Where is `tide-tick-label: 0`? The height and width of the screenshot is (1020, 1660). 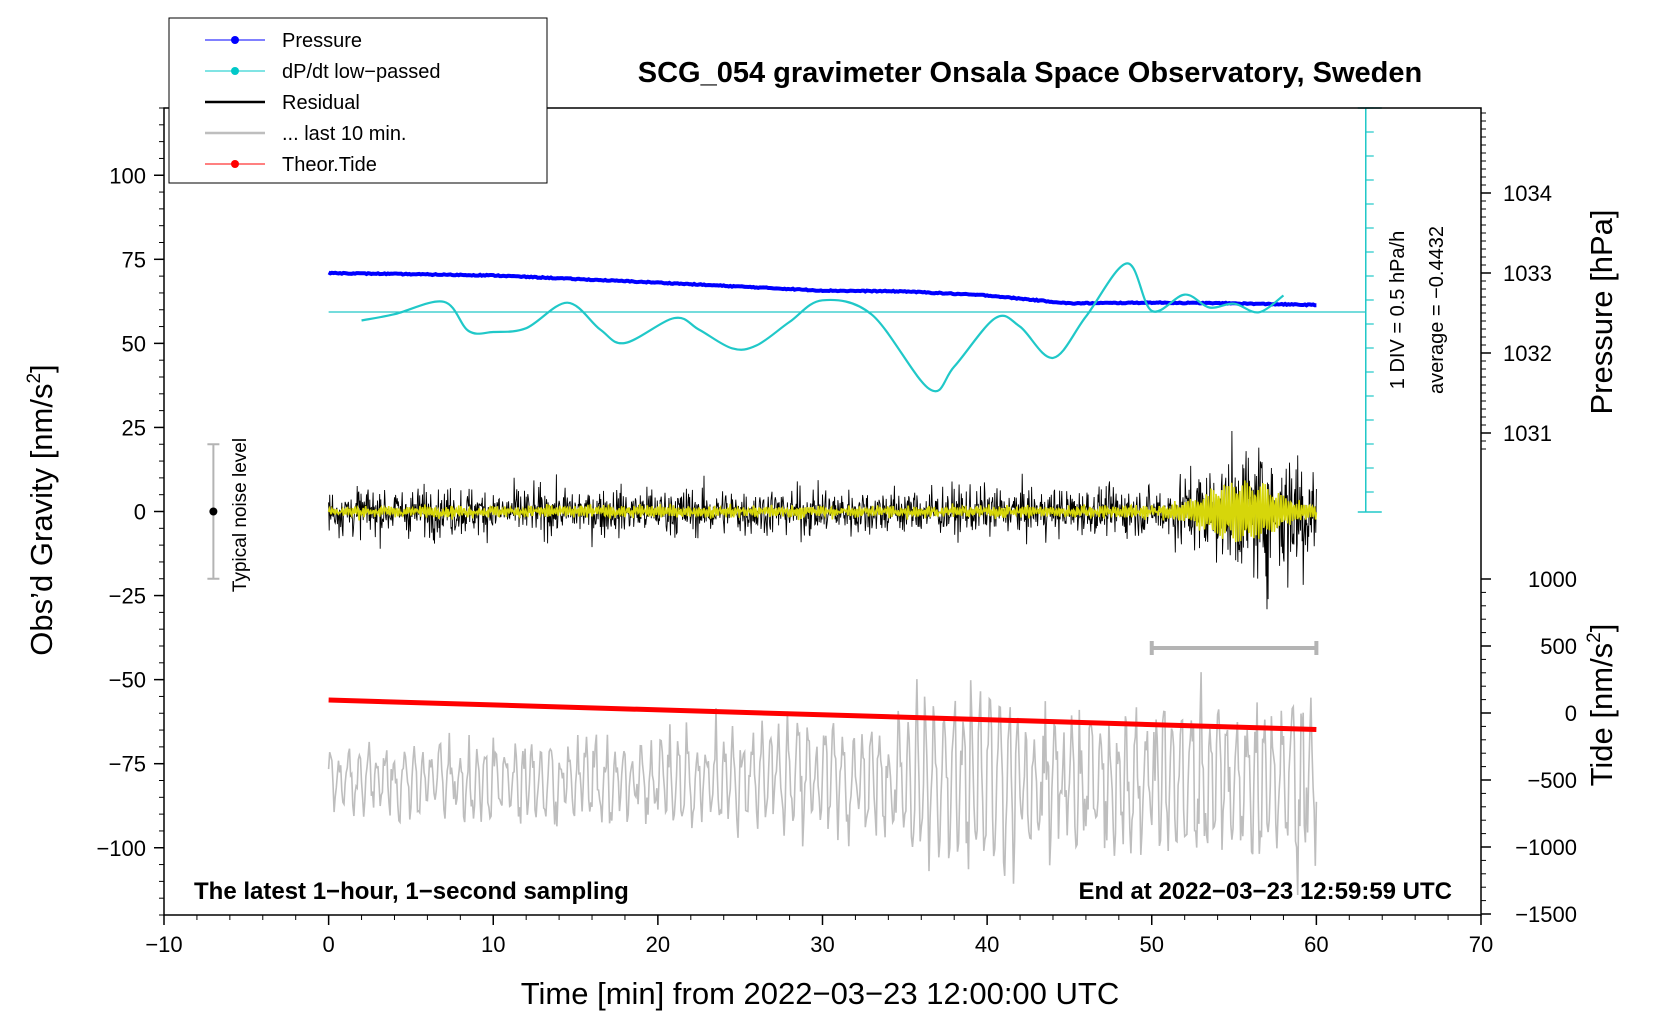
tide-tick-label: 0 is located at coordinates (1571, 713).